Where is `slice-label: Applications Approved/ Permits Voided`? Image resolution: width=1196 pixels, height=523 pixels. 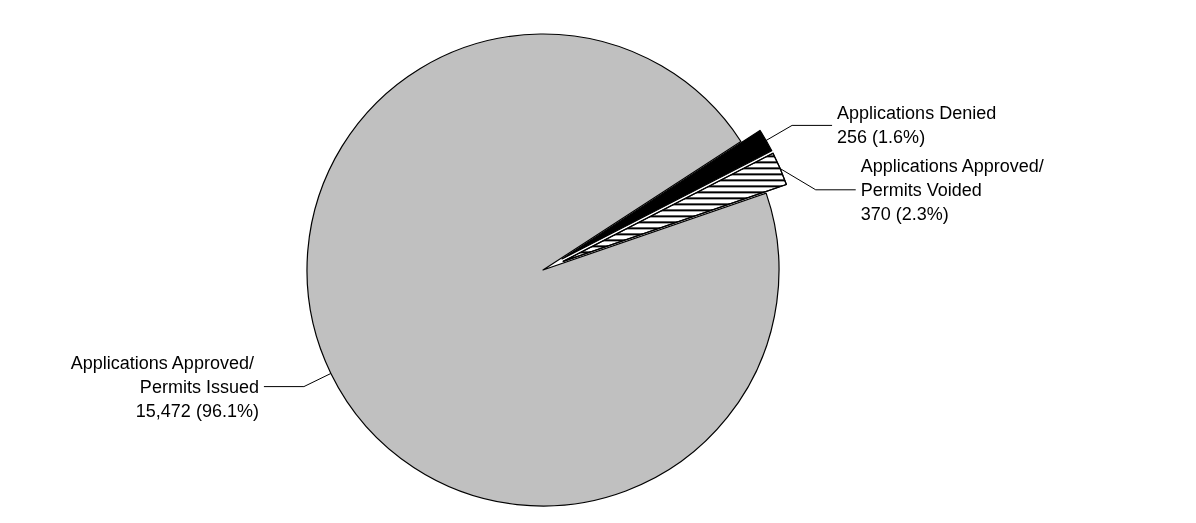
slice-label: Applications Approved/ Permits Voided is located at coordinates (954, 177).